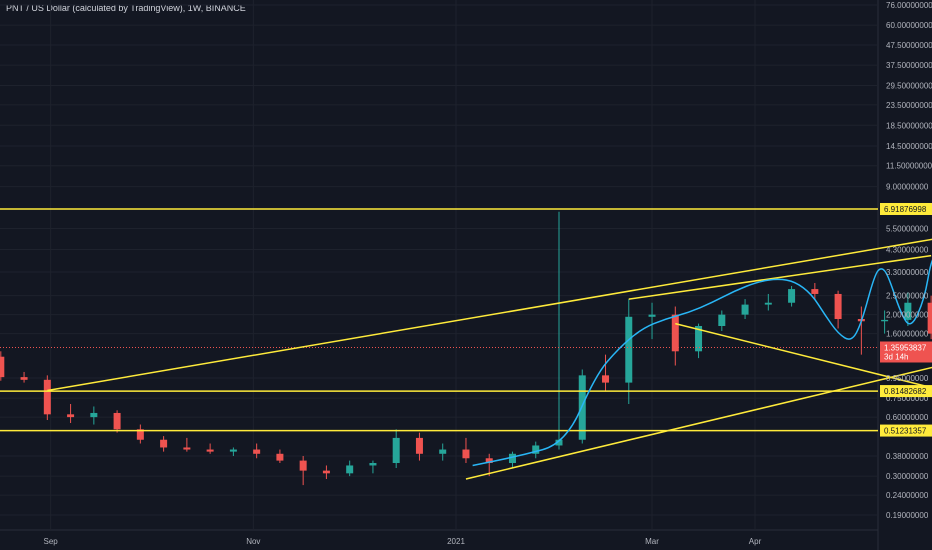 The width and height of the screenshot is (932, 550). I want to click on price-tick-label: 2.00000000, so click(907, 315).